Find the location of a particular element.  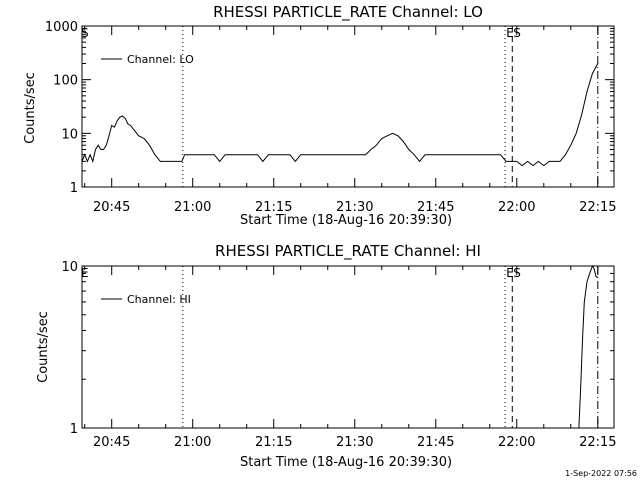

legend-label-hi: Channel: HI is located at coordinates (159, 299).